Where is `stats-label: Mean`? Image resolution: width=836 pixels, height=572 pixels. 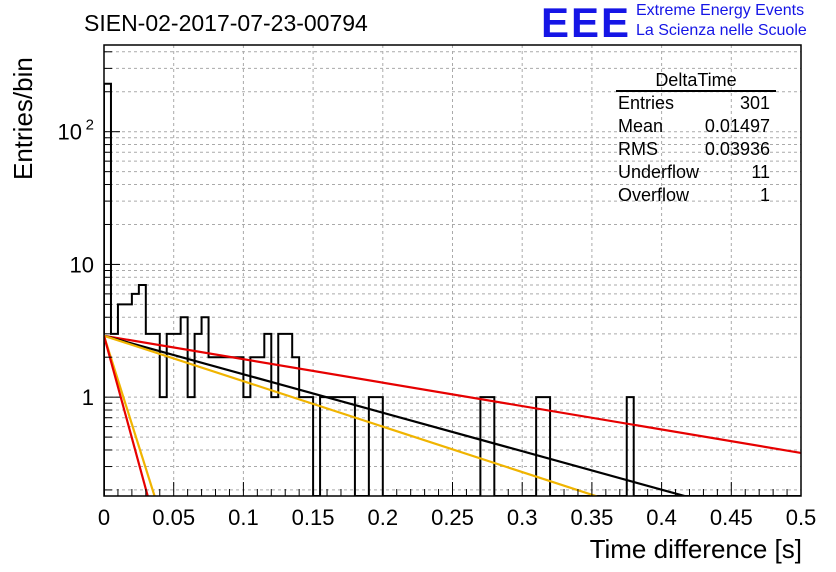 stats-label: Mean is located at coordinates (641, 126).